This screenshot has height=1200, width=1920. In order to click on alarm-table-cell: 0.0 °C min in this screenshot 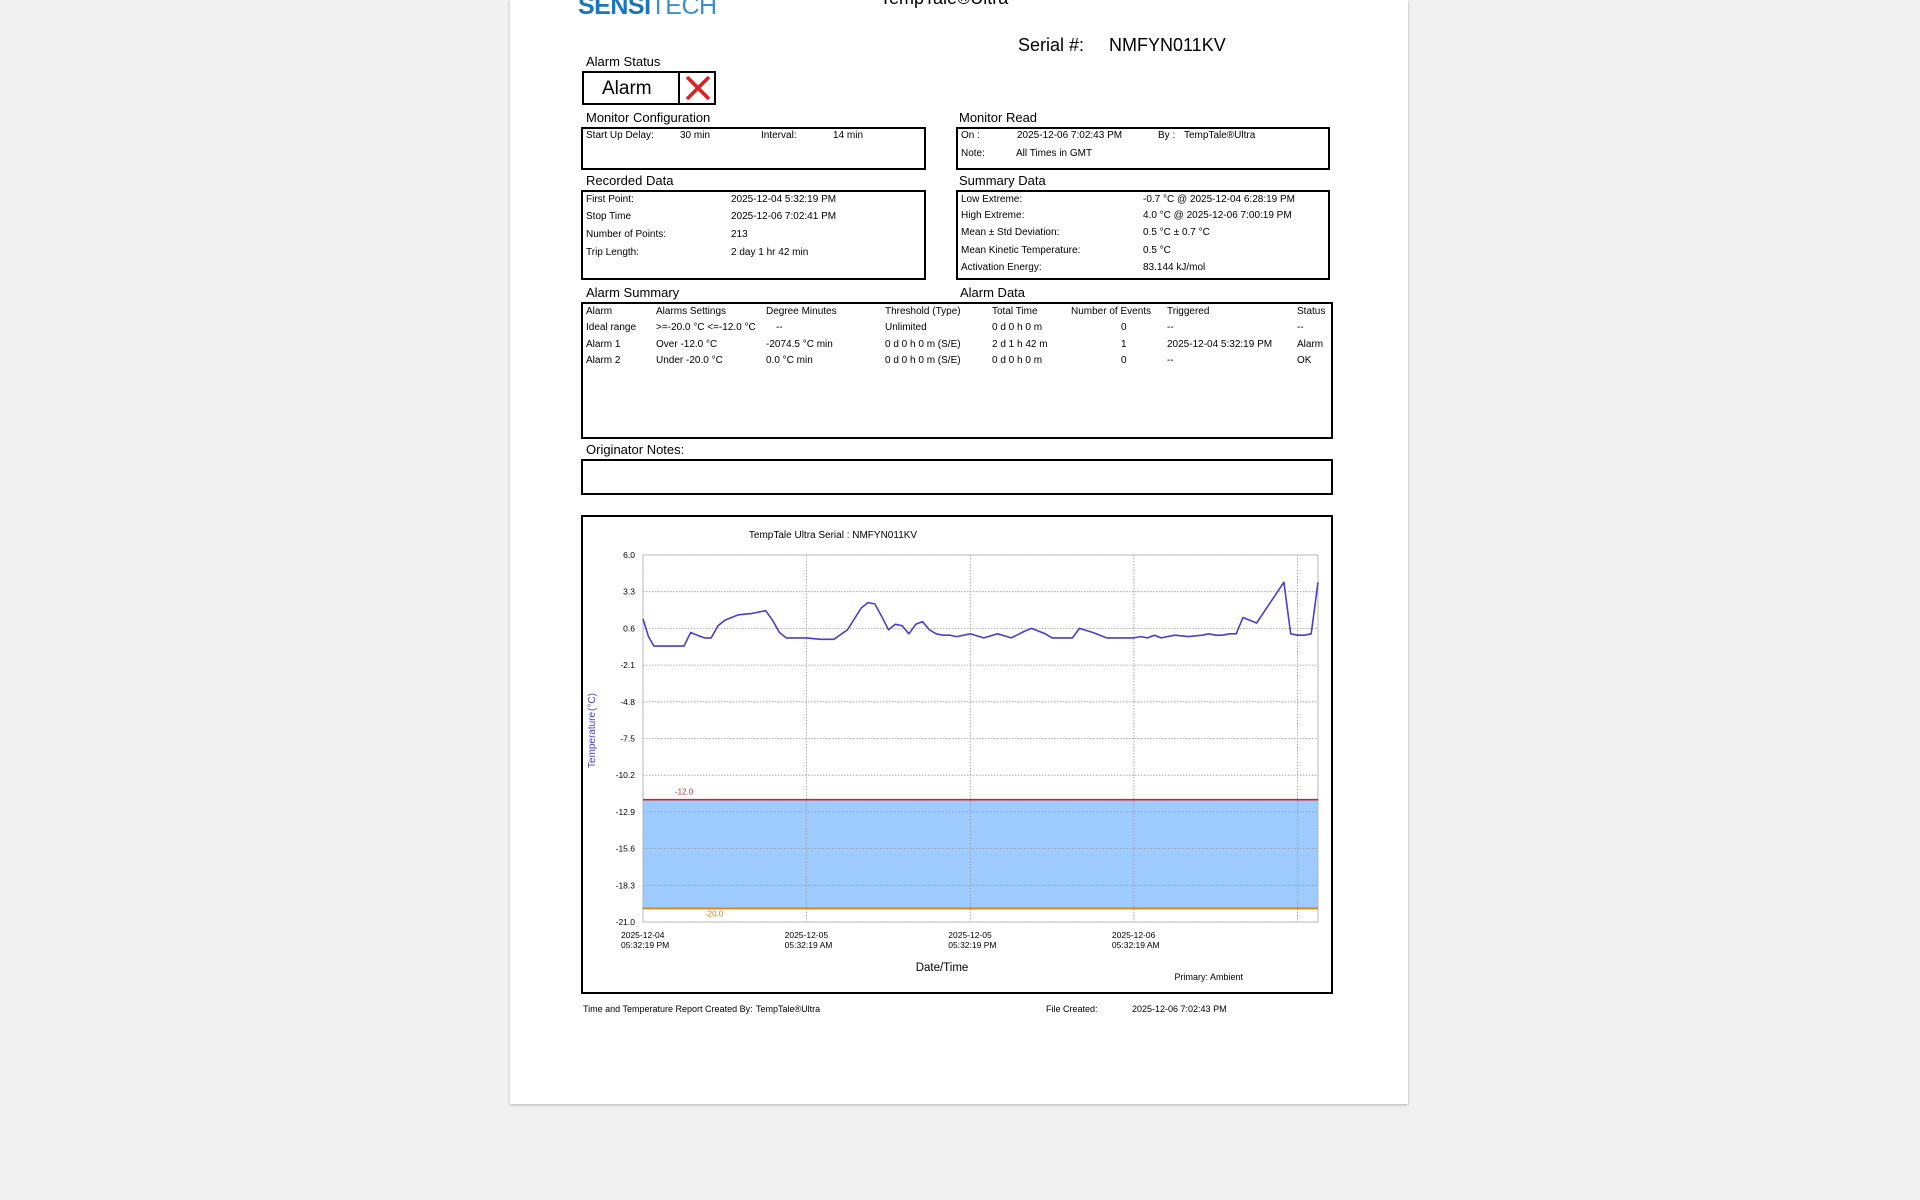, I will do `click(789, 360)`.